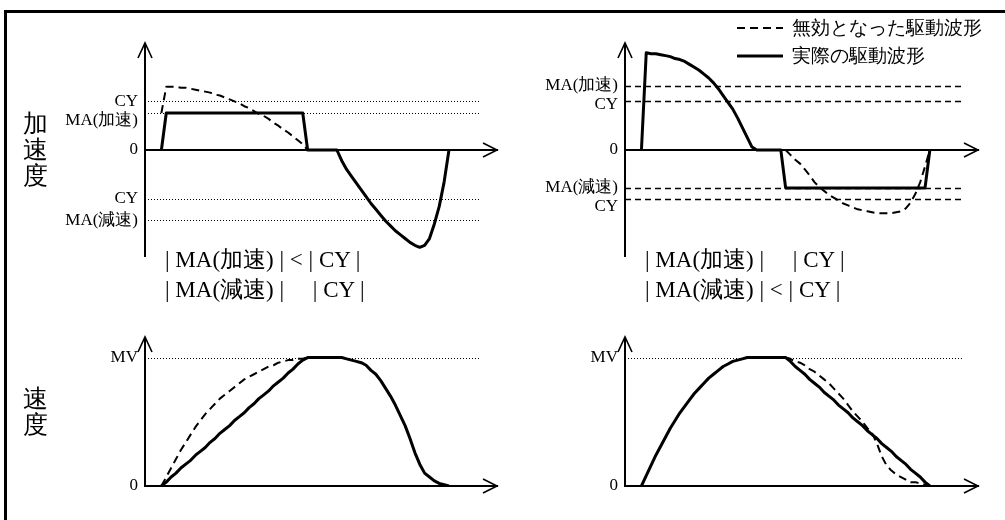 This screenshot has width=1005, height=520. What do you see at coordinates (743, 290) in the screenshot?
I see `text: | MA(減速) | < | CY |` at bounding box center [743, 290].